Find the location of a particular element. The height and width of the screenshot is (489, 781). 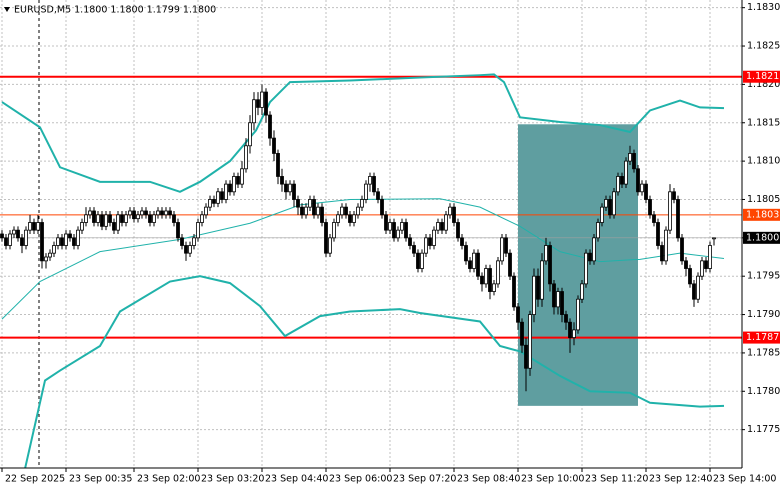

menu-arrow is located at coordinates (7, 9).